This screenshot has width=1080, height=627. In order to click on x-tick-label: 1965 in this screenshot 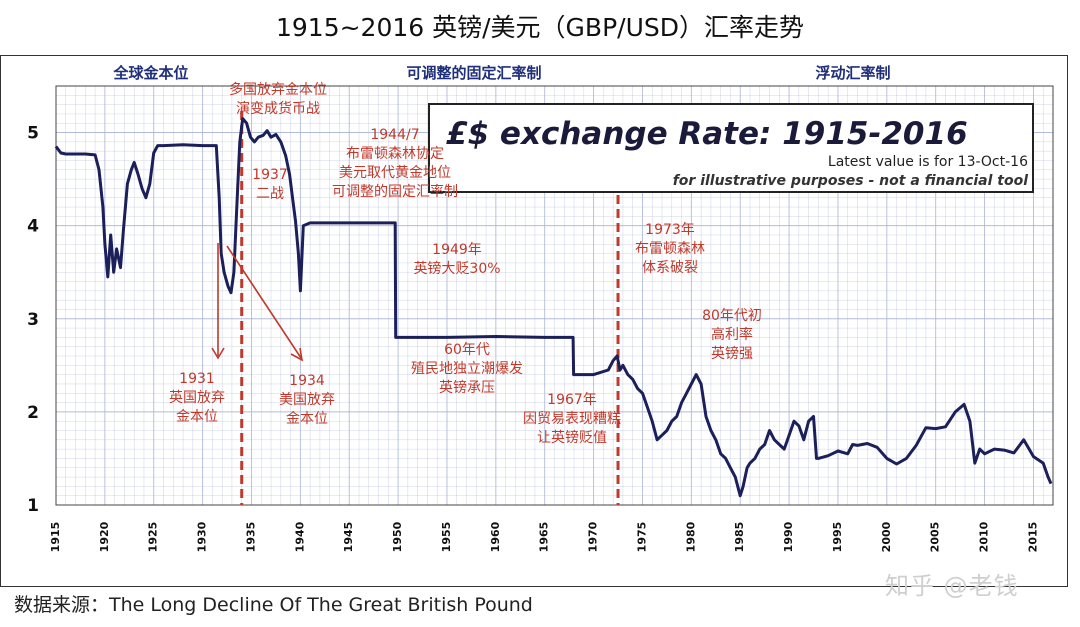, I will do `click(544, 537)`.